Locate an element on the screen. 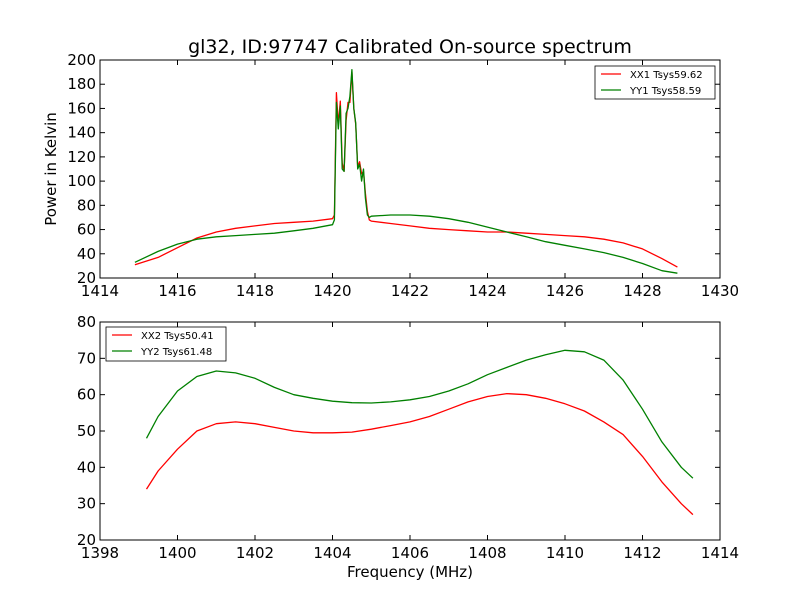  top-y-axis-label: Power in Kelvin is located at coordinates (51, 169).